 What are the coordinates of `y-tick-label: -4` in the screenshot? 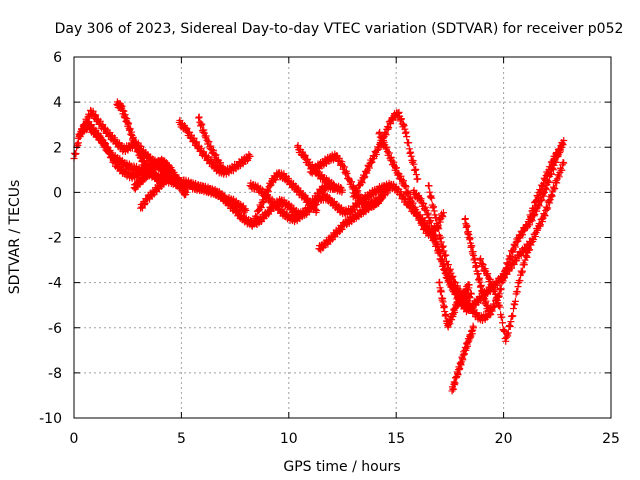 It's located at (55, 284).